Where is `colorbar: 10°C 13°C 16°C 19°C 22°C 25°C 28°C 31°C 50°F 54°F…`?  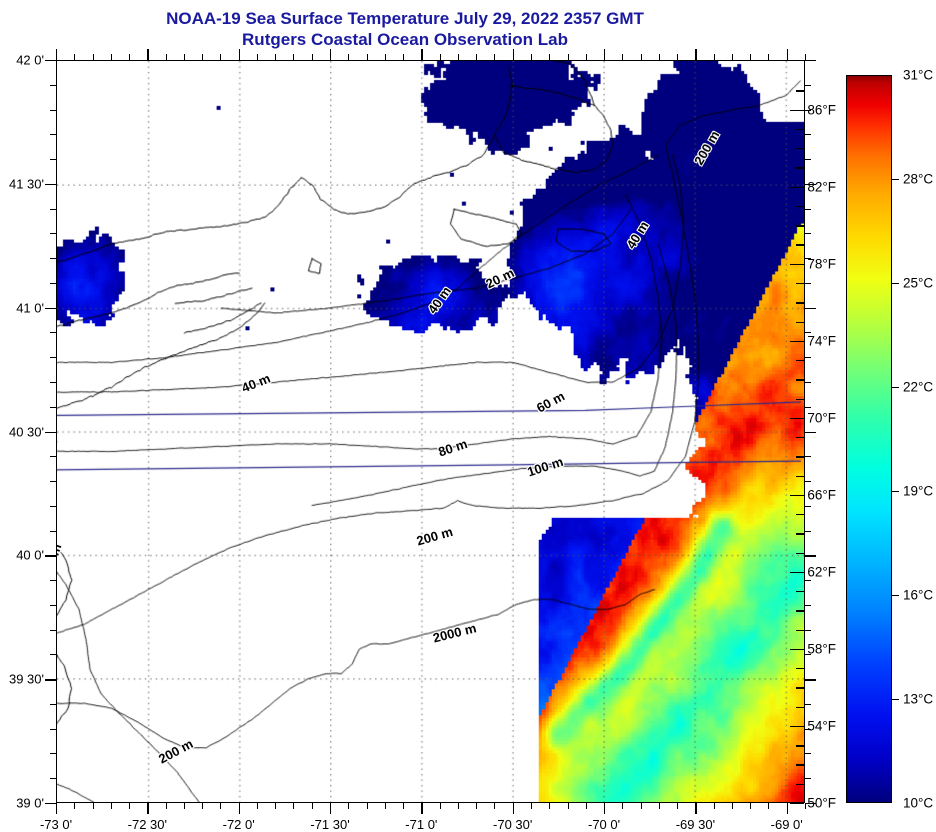 colorbar: 10°C 13°C 16°C 19°C 22°C 25°C 28°C 31°C 50°F 54°F… is located at coordinates (861, 439).